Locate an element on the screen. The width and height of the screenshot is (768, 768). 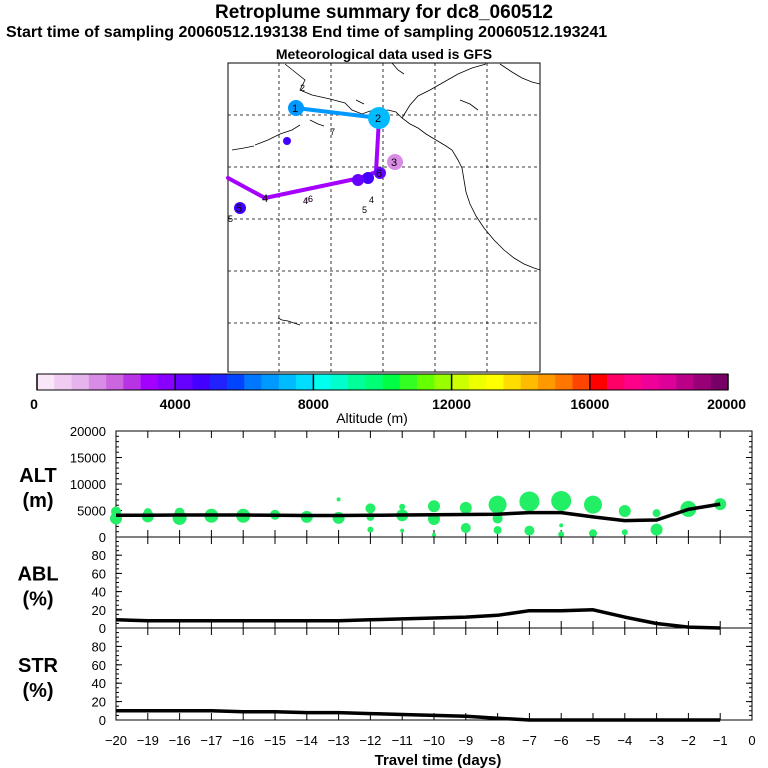
track-label: 5 is located at coordinates (239, 209).